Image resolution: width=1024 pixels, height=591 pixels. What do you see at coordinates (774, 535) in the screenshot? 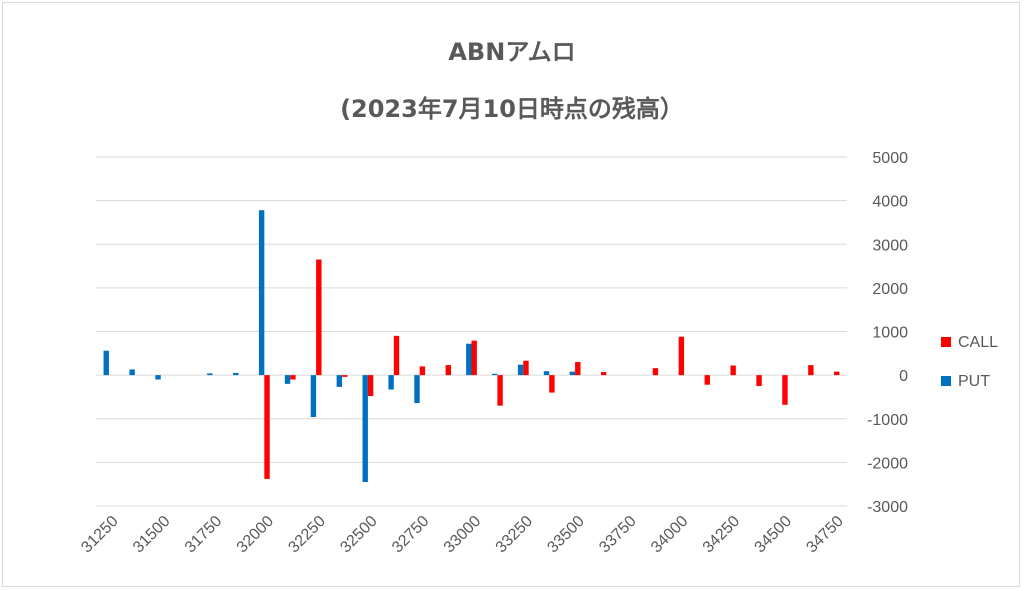
I see `x-tick-label: 34500` at bounding box center [774, 535].